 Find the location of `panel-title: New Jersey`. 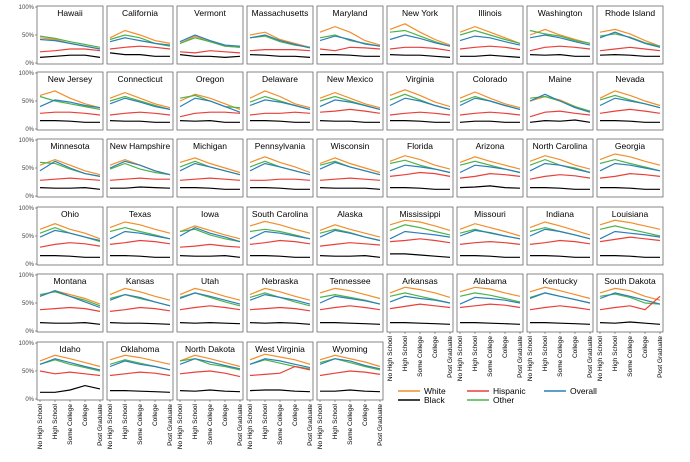

panel-title: New Jersey is located at coordinates (70, 79).